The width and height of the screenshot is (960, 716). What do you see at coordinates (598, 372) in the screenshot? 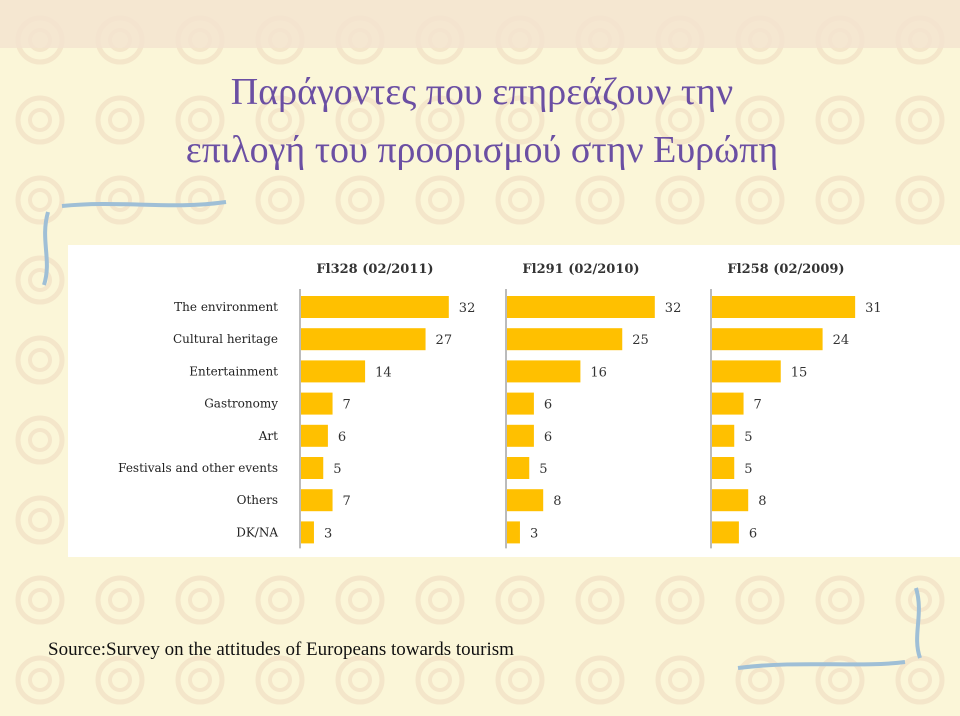
I see `value-label: 16` at bounding box center [598, 372].